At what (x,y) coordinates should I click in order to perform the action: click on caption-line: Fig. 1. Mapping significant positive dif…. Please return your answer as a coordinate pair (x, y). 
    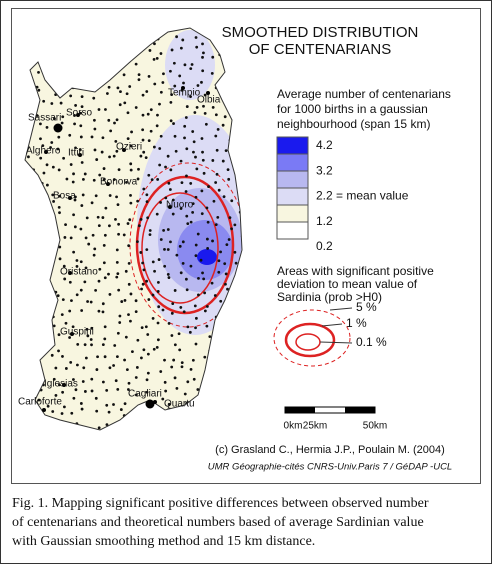
    Looking at the image, I should click on (220, 503).